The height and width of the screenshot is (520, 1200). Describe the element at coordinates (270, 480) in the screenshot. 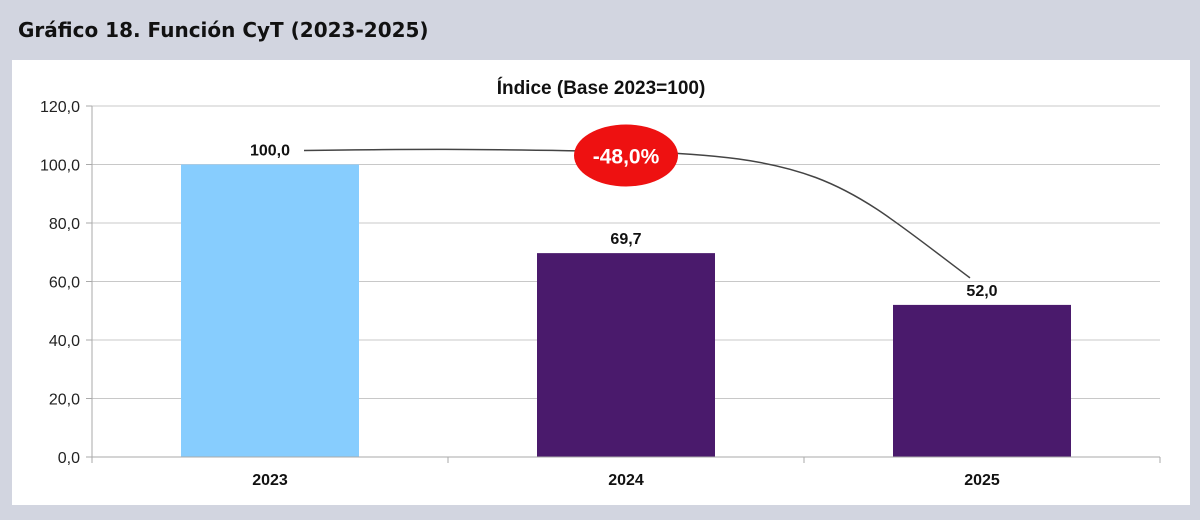

I see `x-tick-label: 2023` at that location.